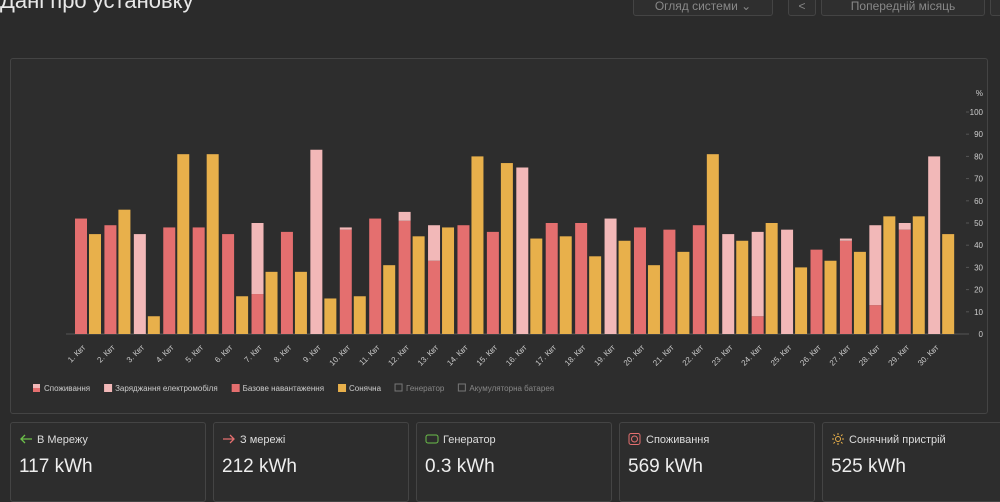 Image resolution: width=1000 pixels, height=502 pixels. Describe the element at coordinates (487, 355) in the screenshot. I see `x-tick-label: 15. Квт` at that location.